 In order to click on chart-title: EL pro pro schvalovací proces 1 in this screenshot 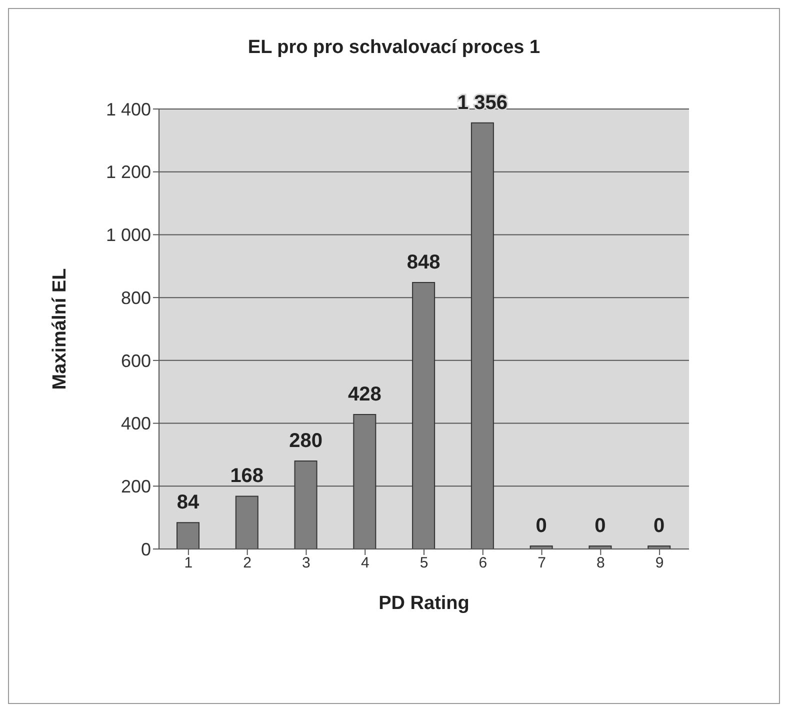, I will do `click(394, 48)`.